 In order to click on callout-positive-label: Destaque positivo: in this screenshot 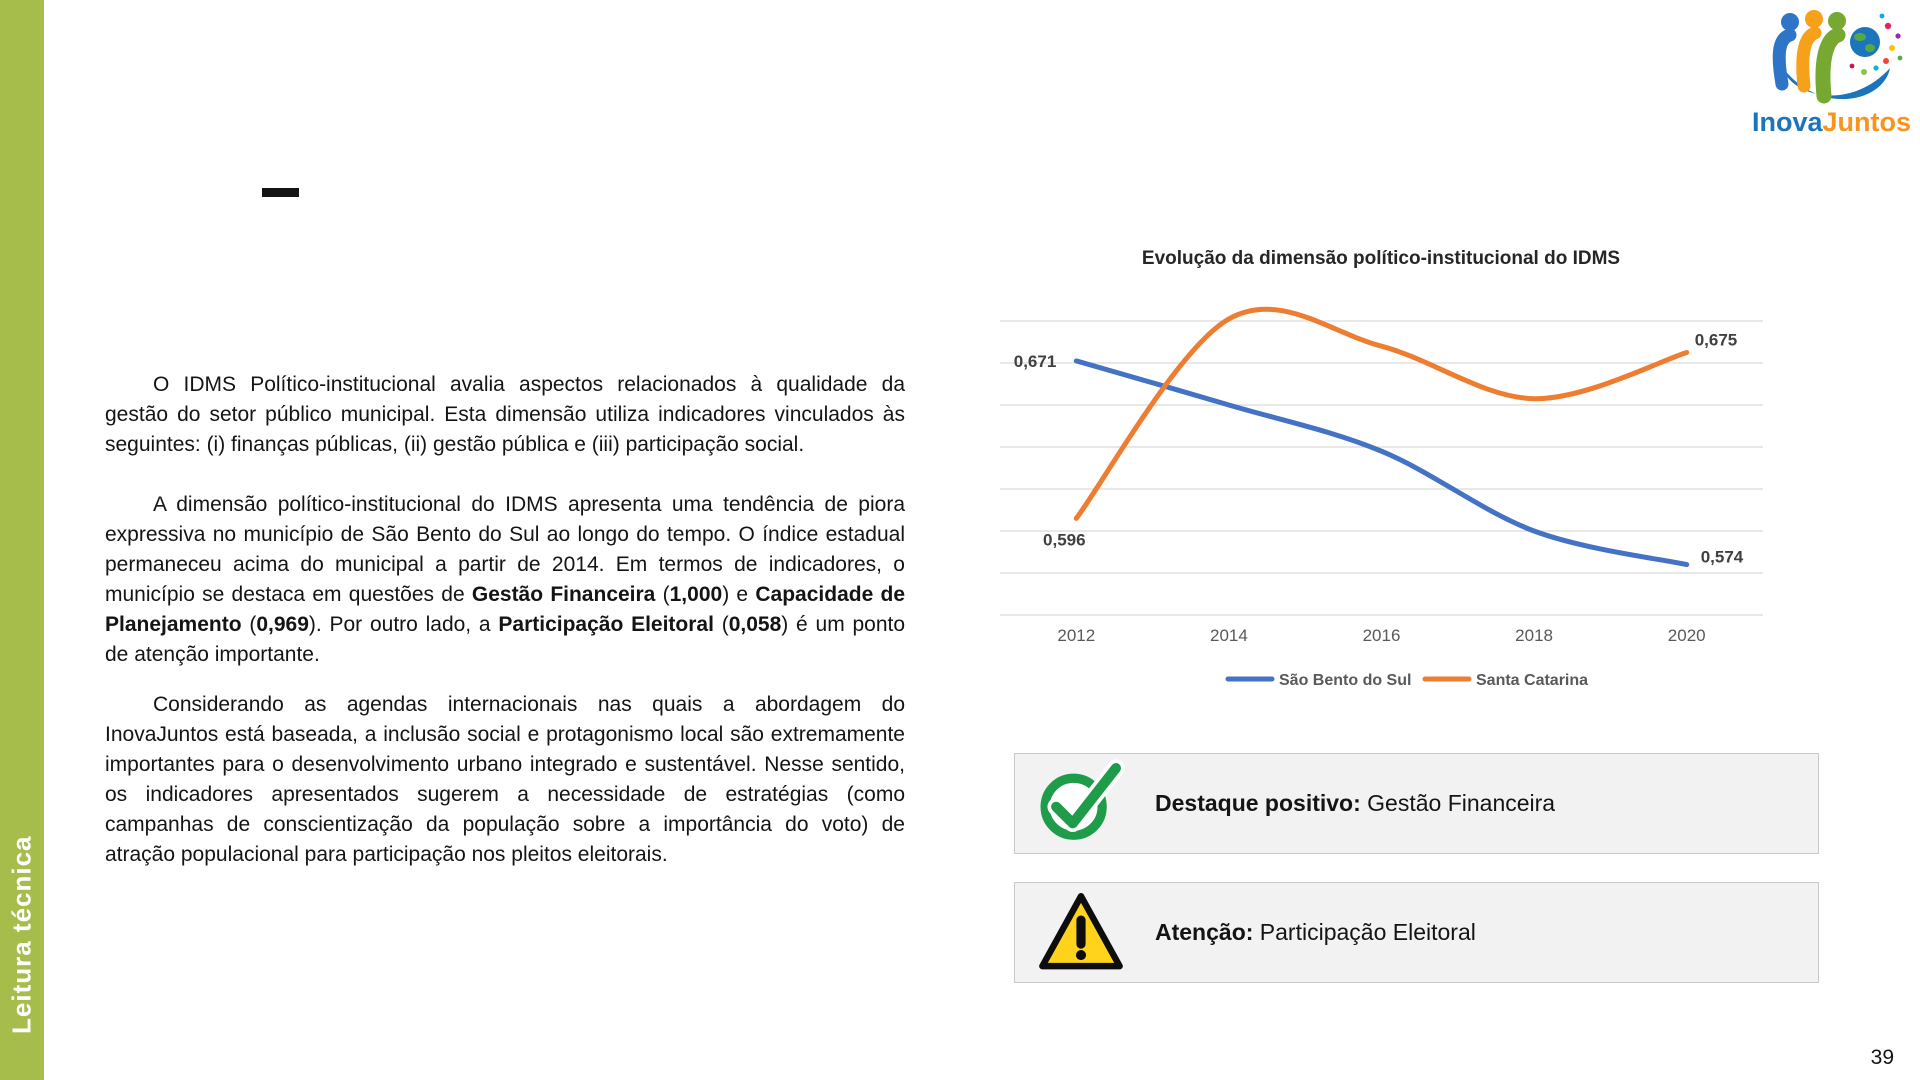, I will do `click(1258, 803)`.